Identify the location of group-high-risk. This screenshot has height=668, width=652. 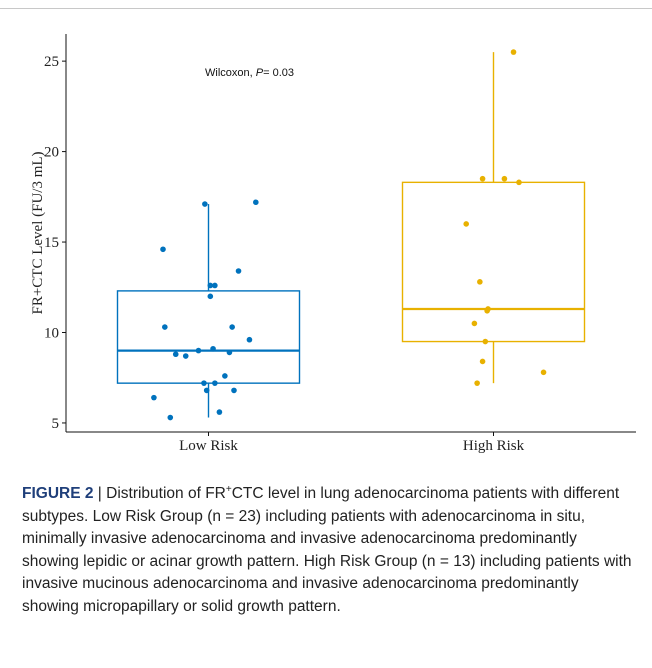
(493, 217).